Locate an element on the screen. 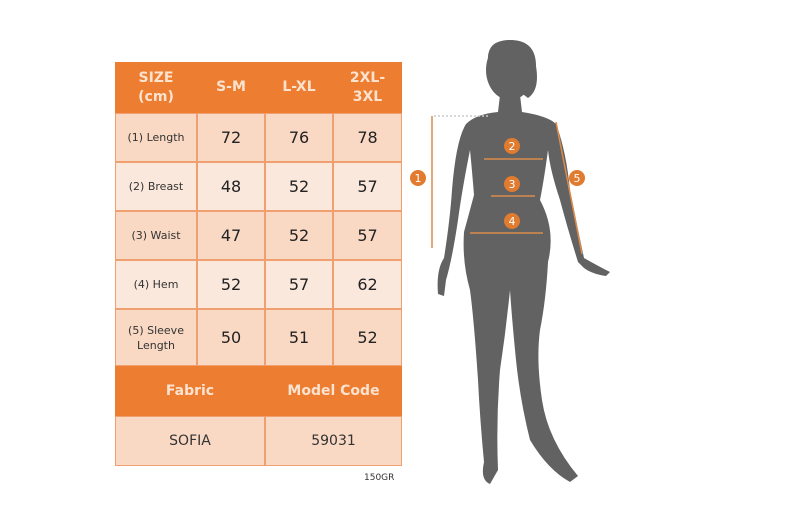  table-cell: 62 is located at coordinates (367, 284).